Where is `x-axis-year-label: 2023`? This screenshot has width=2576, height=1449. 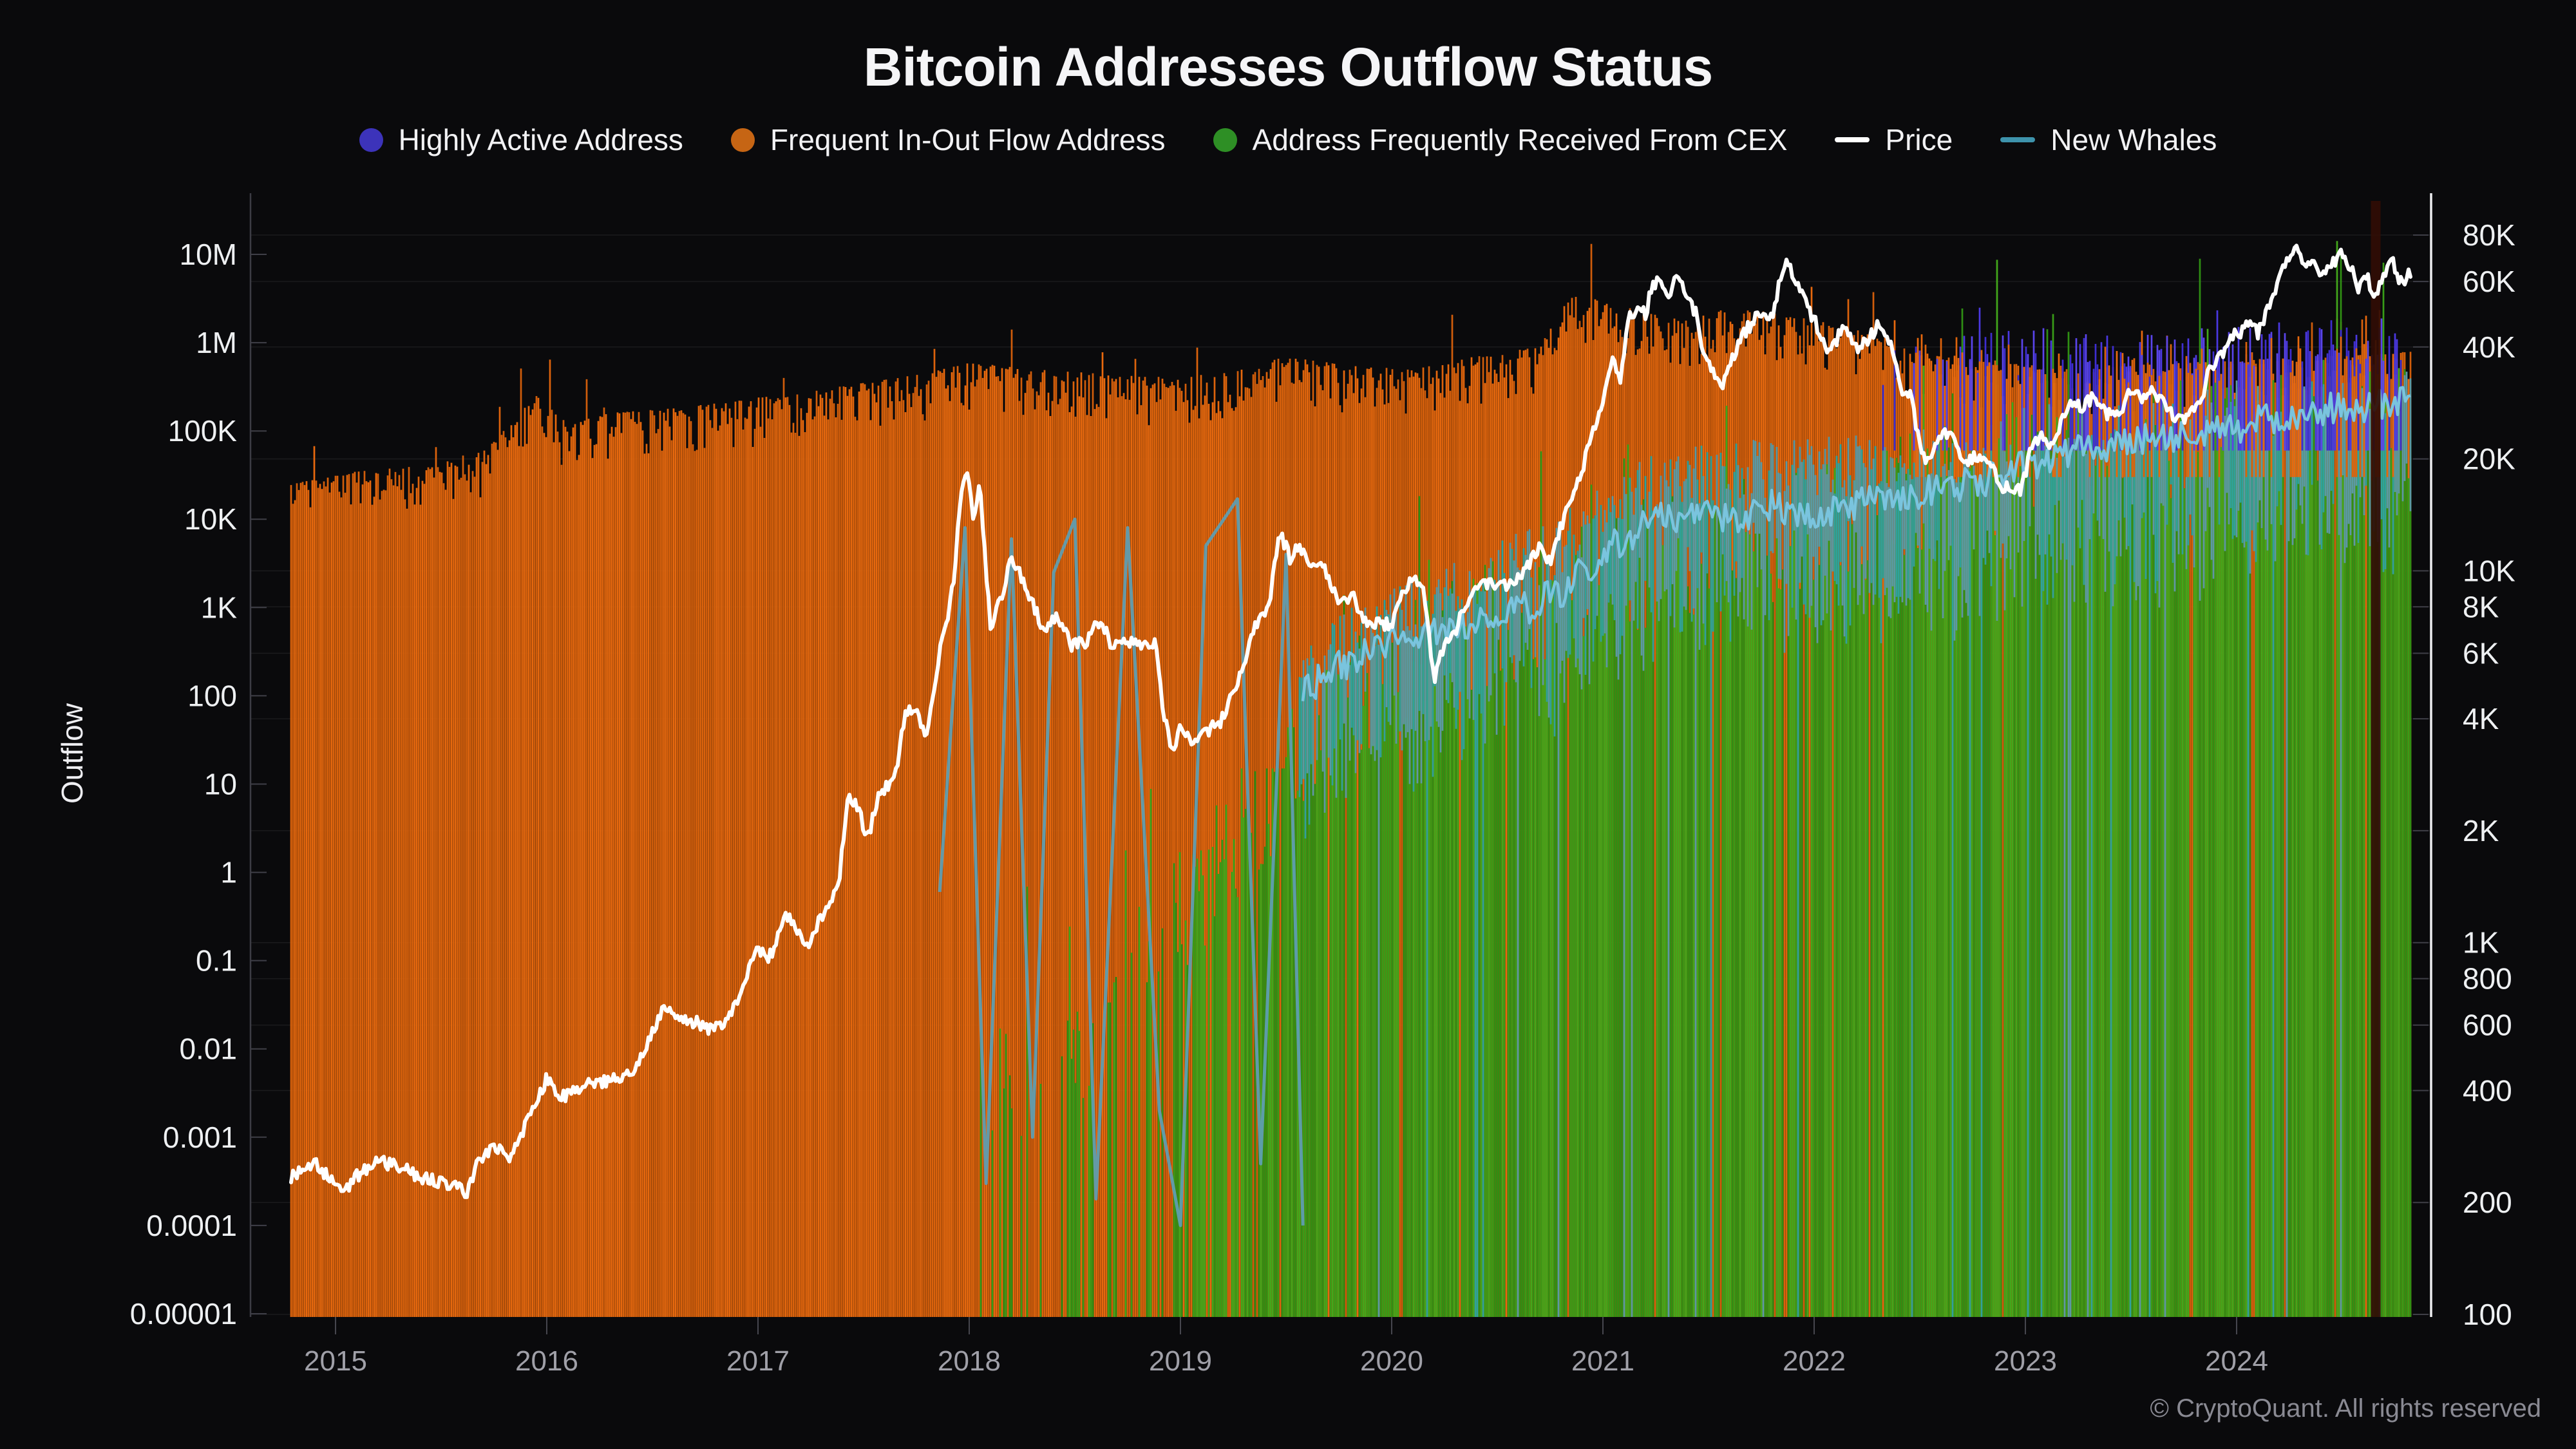 x-axis-year-label: 2023 is located at coordinates (2026, 1361).